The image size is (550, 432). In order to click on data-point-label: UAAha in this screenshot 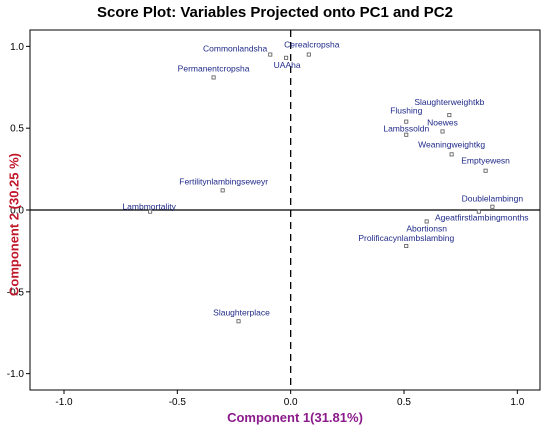, I will do `click(287, 65)`.